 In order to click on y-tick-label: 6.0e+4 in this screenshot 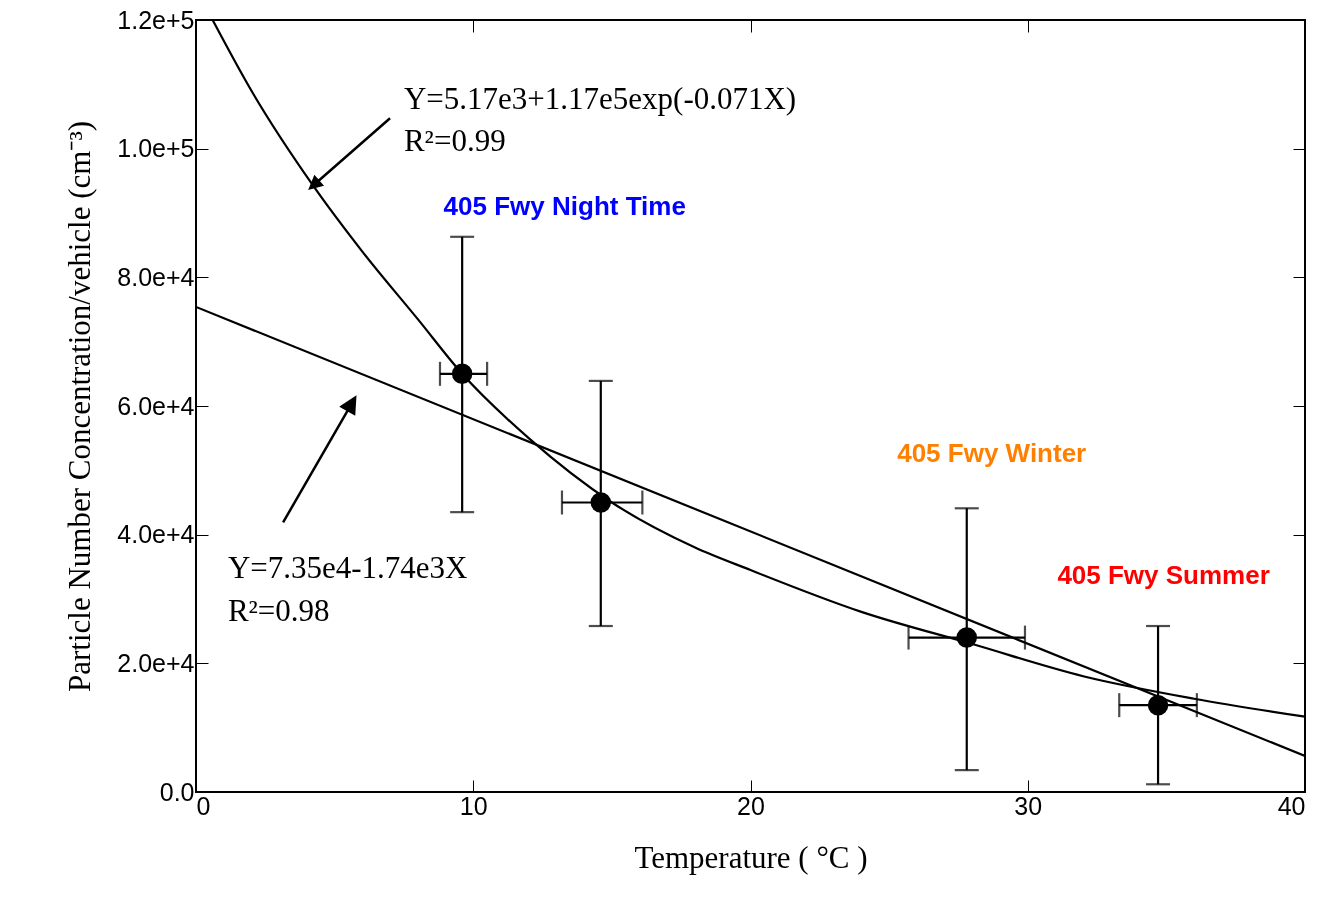, I will do `click(156, 405)`.